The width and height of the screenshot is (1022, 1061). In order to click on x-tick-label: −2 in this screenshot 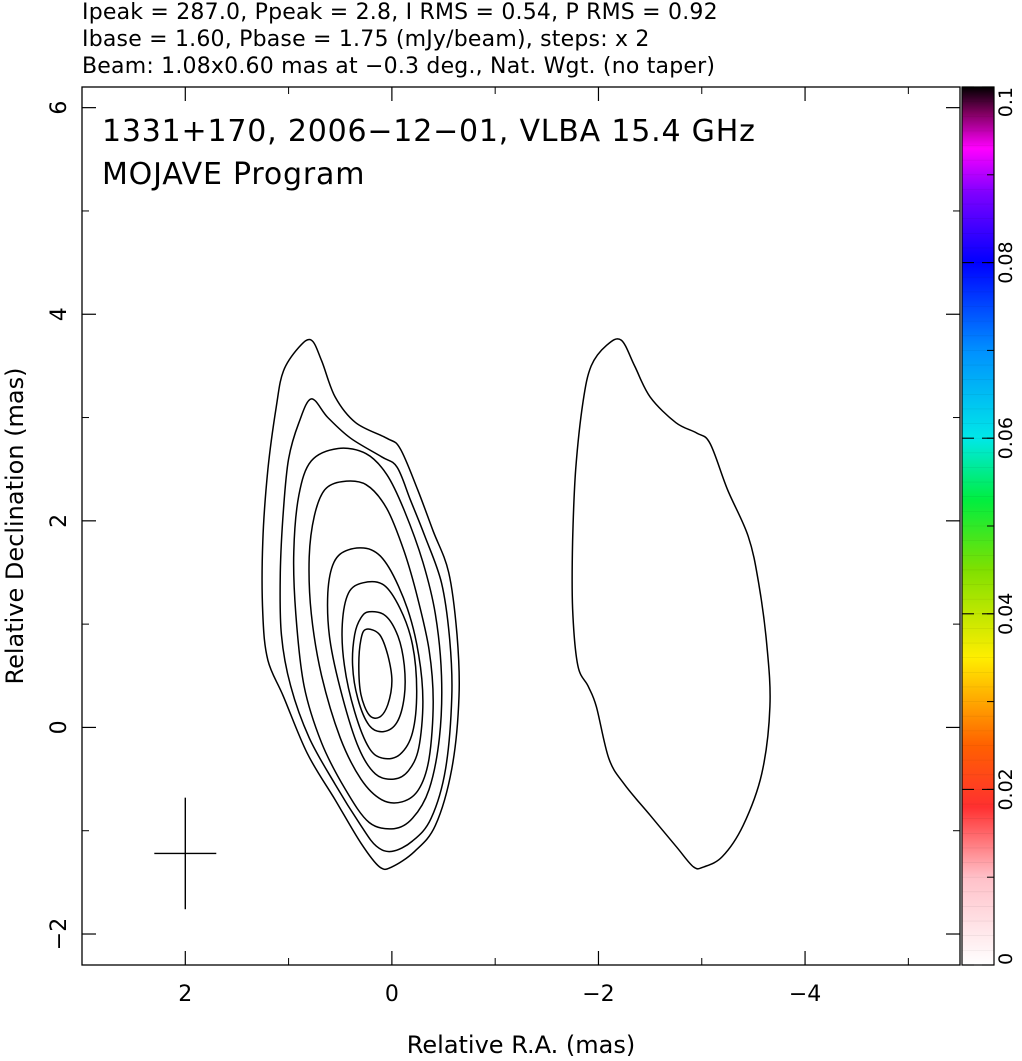, I will do `click(598, 994)`.